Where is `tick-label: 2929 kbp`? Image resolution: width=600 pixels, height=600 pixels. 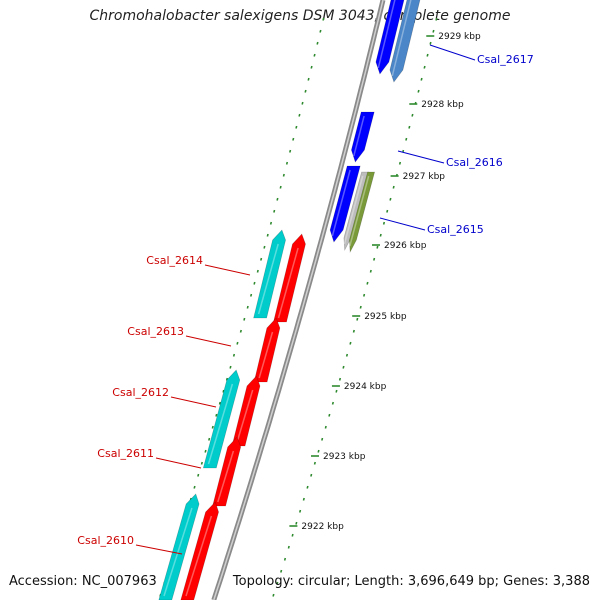 tick-label: 2929 kbp is located at coordinates (459, 37).